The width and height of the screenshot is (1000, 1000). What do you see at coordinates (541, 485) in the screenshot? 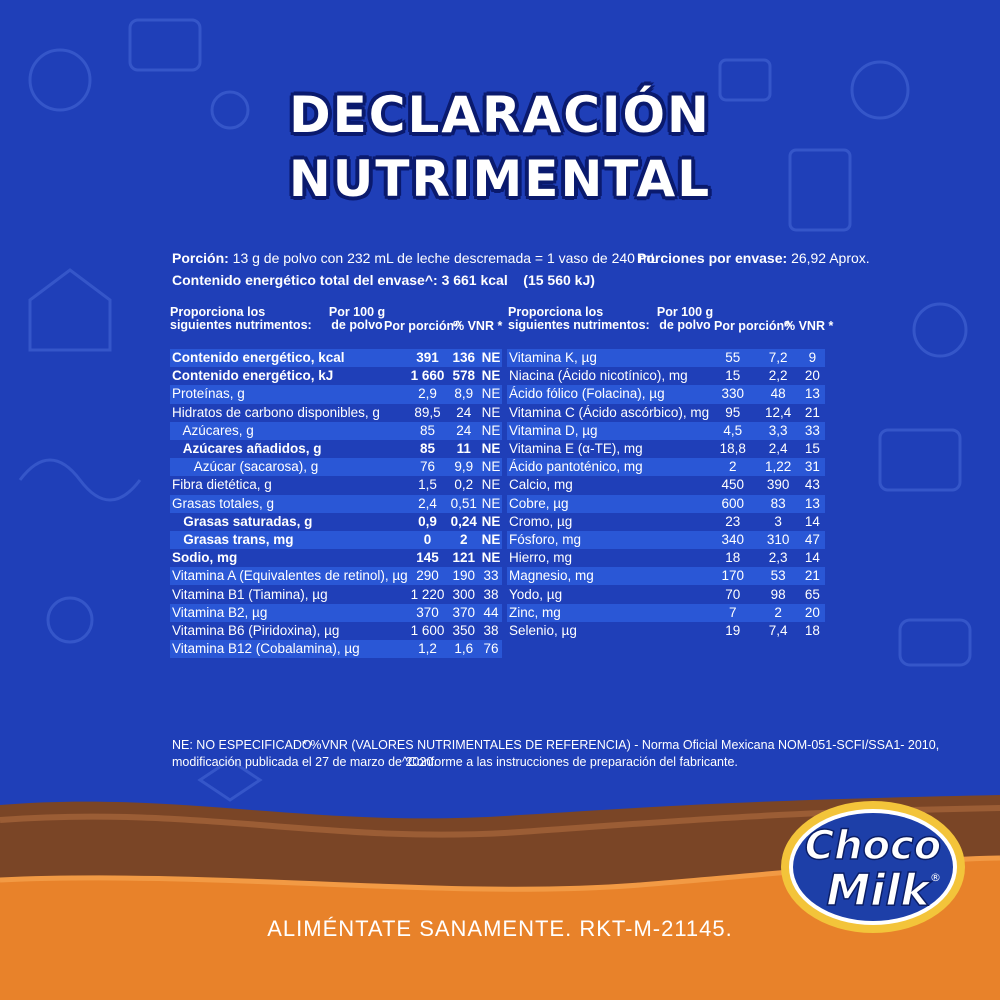
I see `nutrient-name: Calcio, mg` at bounding box center [541, 485].